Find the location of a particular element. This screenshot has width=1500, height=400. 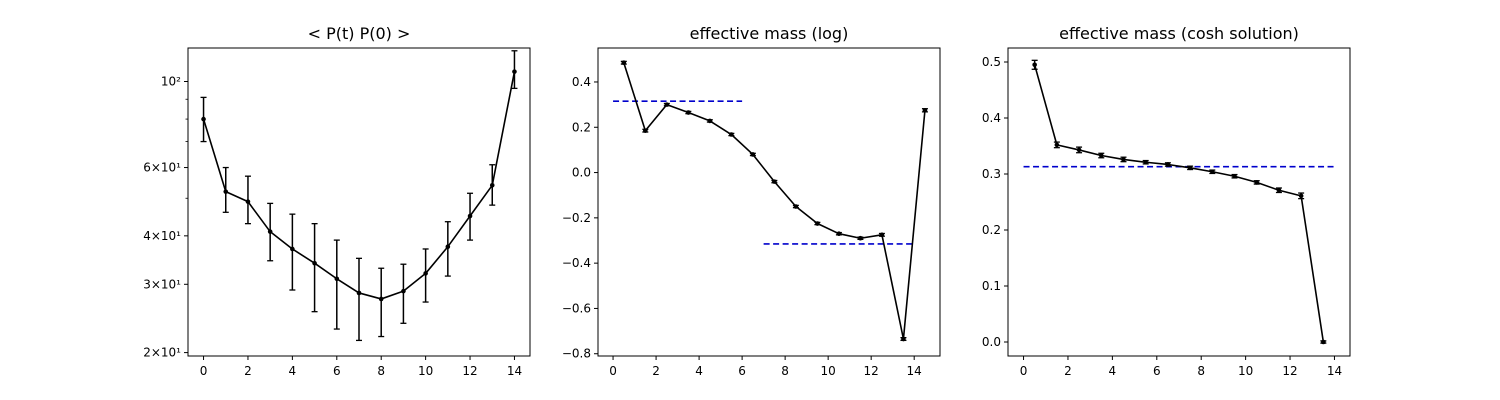

y-tick-label: 6×10¹ is located at coordinates (162, 168).